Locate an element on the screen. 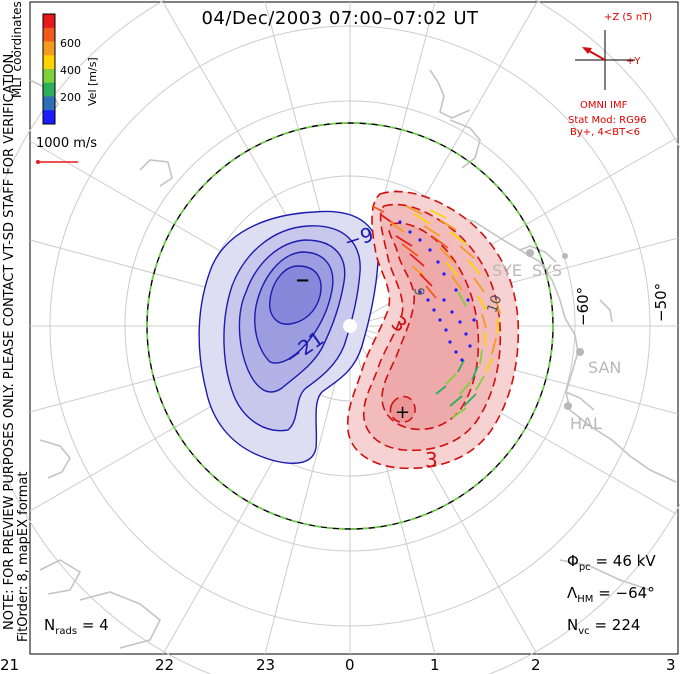 This screenshot has height=674, width=680. imf-by-label: +Y is located at coordinates (633, 61).